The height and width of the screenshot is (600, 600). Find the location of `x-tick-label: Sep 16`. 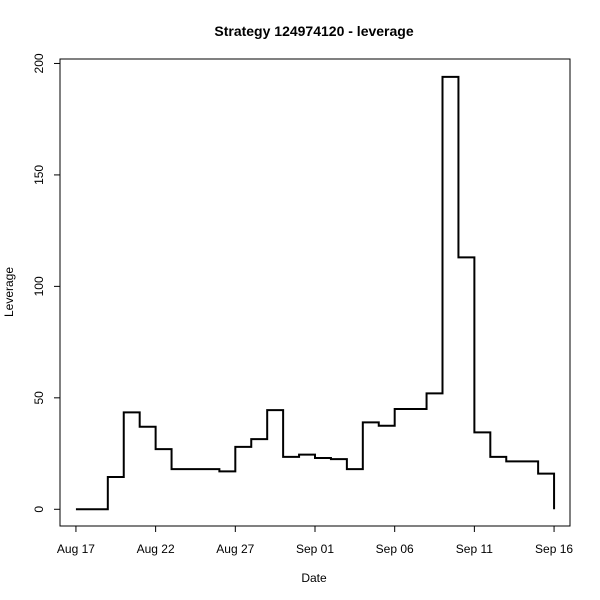

x-tick-label: Sep 16 is located at coordinates (554, 549).